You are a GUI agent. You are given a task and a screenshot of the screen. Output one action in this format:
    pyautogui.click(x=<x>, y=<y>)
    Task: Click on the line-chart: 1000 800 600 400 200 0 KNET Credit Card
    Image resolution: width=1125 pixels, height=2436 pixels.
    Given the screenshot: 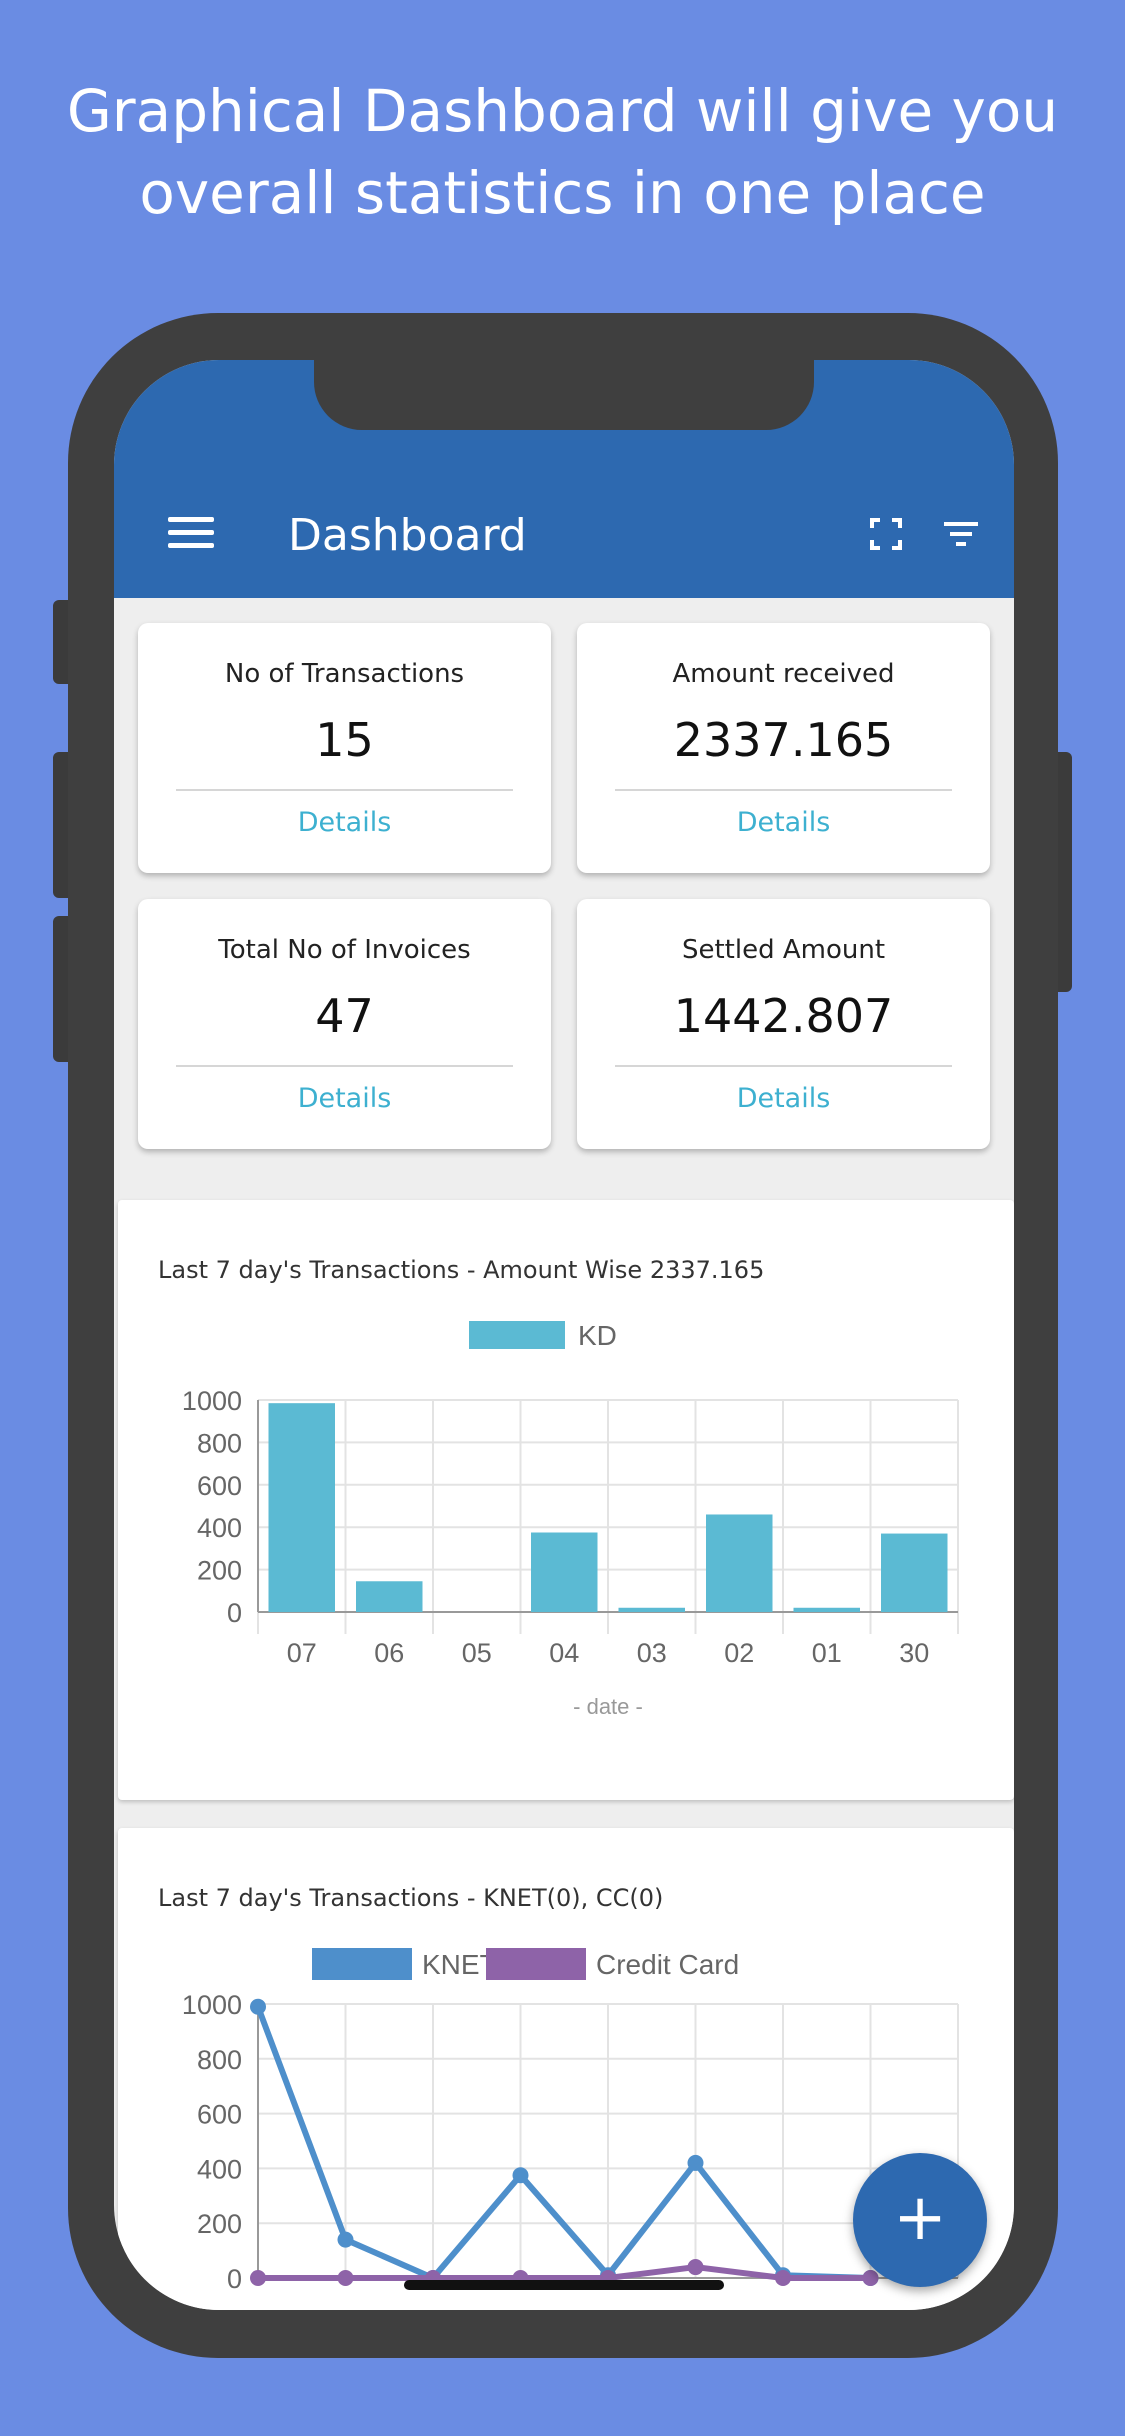 What is the action you would take?
    pyautogui.click(x=570, y=2121)
    